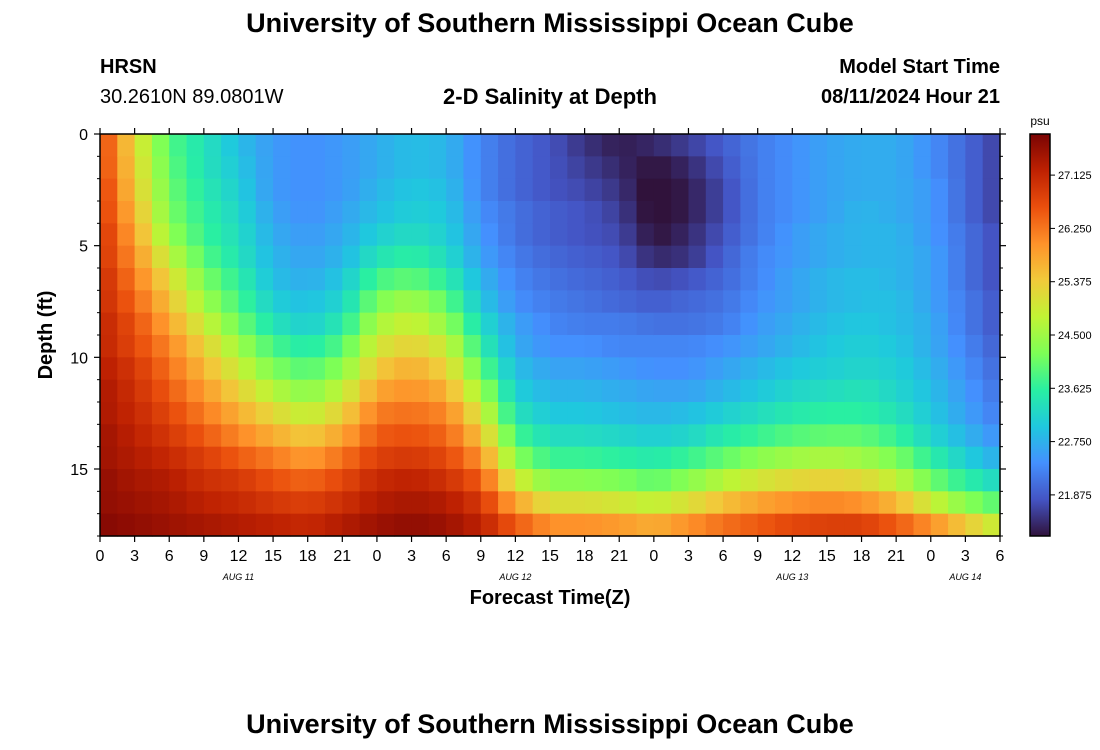  Describe the element at coordinates (79, 470) in the screenshot. I see `y-tick-label: 15` at that location.